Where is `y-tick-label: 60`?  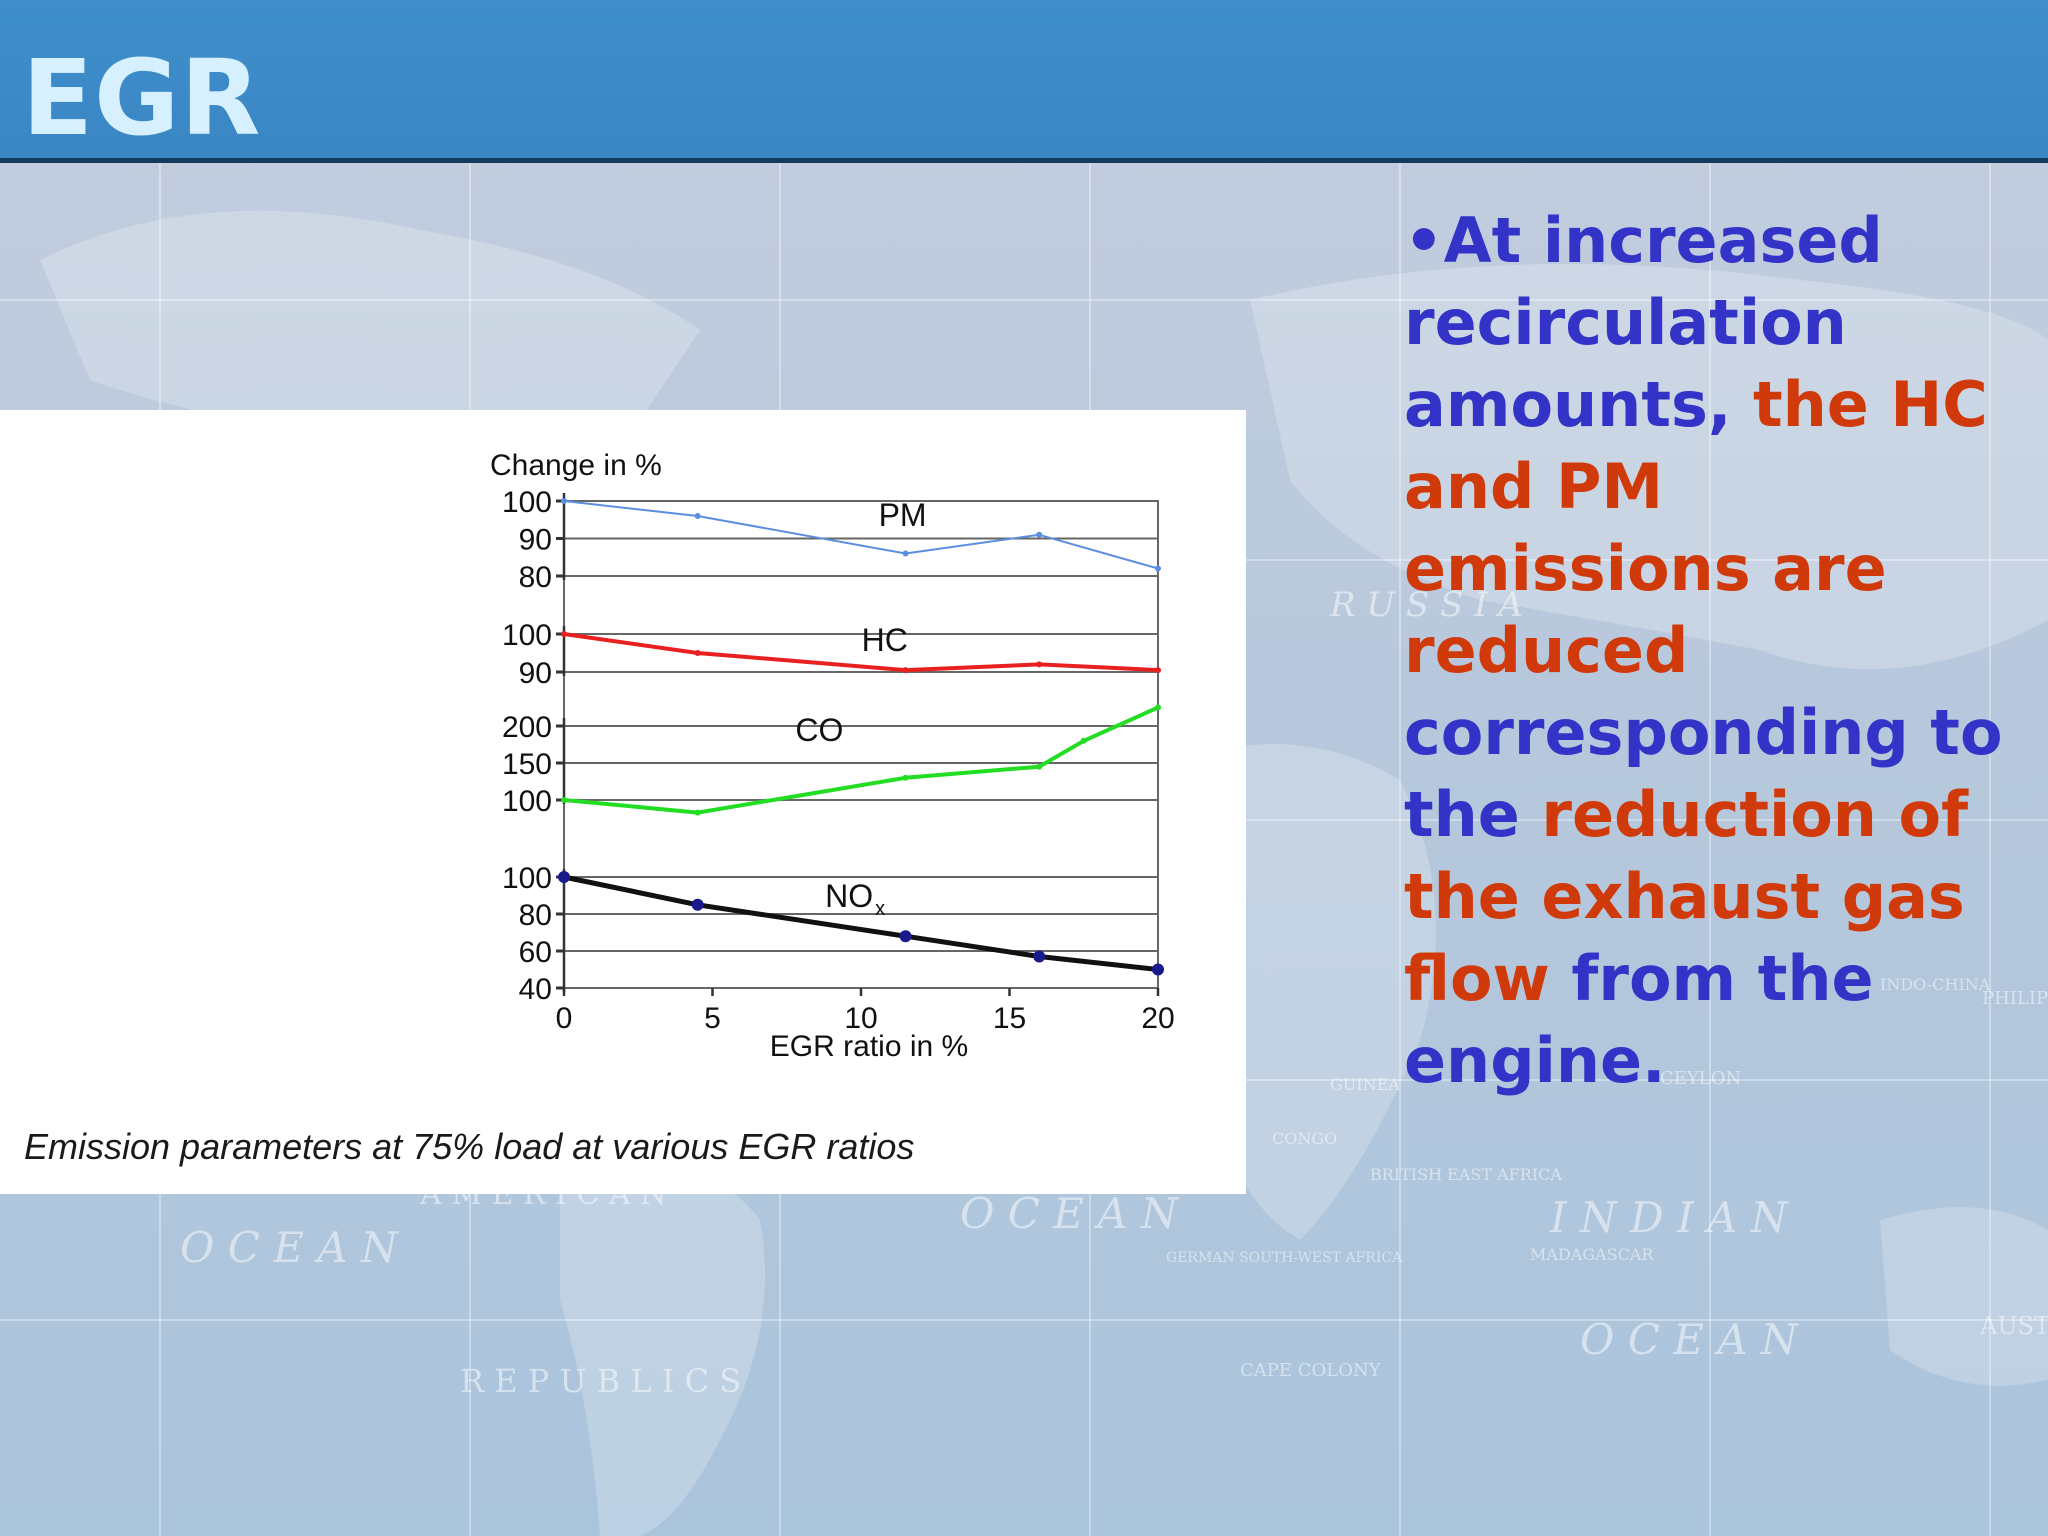
y-tick-label: 60 is located at coordinates (535, 952).